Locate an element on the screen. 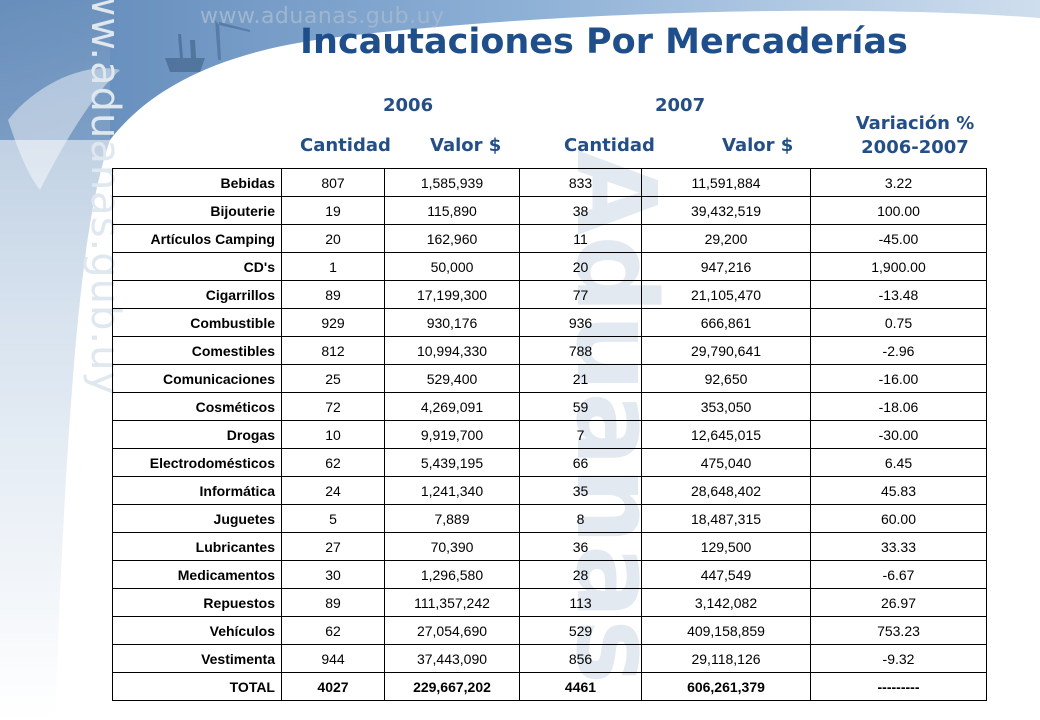  valor-2006-cell: 70,390 is located at coordinates (452, 546).